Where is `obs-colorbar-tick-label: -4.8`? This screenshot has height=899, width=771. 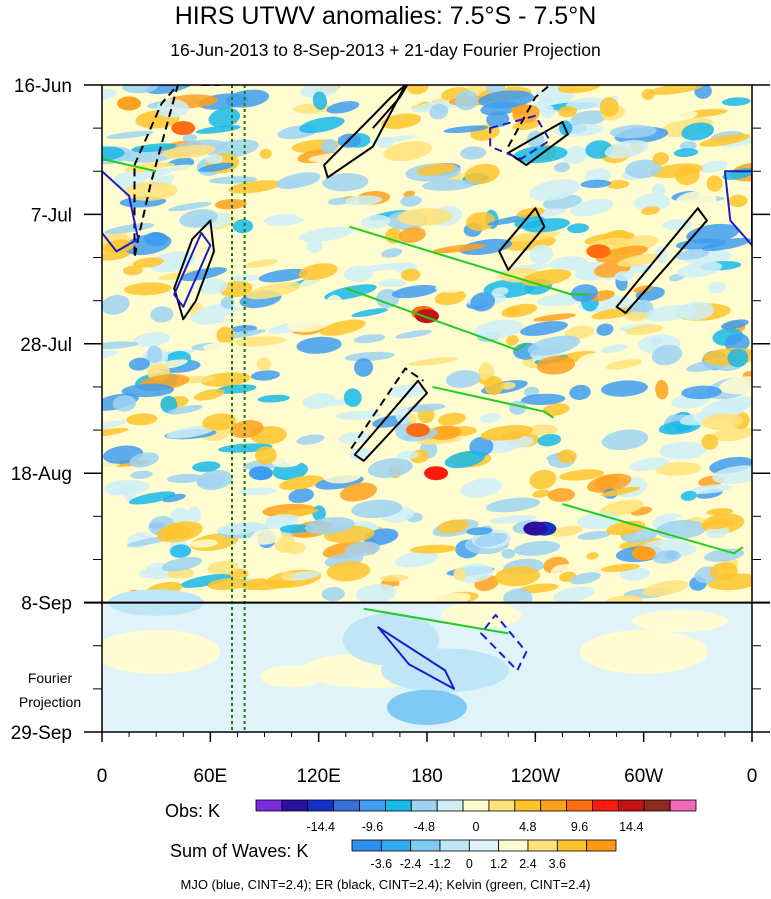 obs-colorbar-tick-label: -4.8 is located at coordinates (424, 827).